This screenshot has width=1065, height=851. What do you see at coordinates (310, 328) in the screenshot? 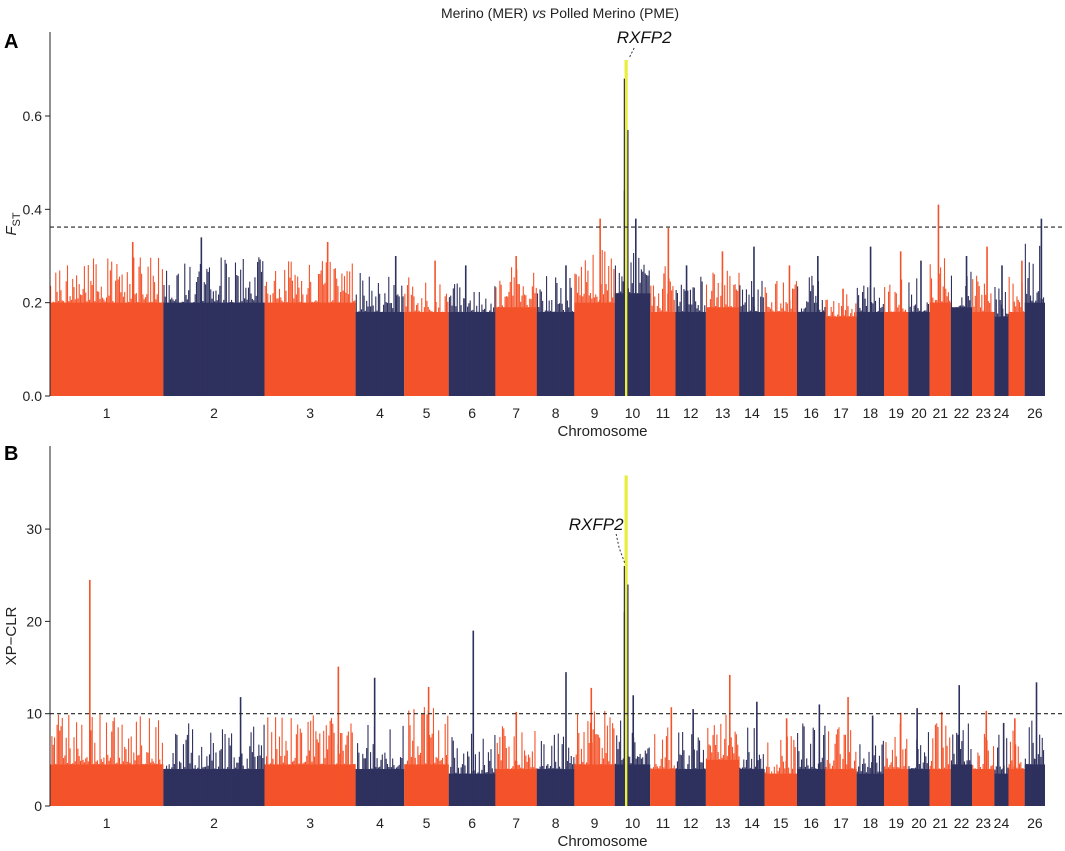
I see `chromosome-3-signals-a` at bounding box center [310, 328].